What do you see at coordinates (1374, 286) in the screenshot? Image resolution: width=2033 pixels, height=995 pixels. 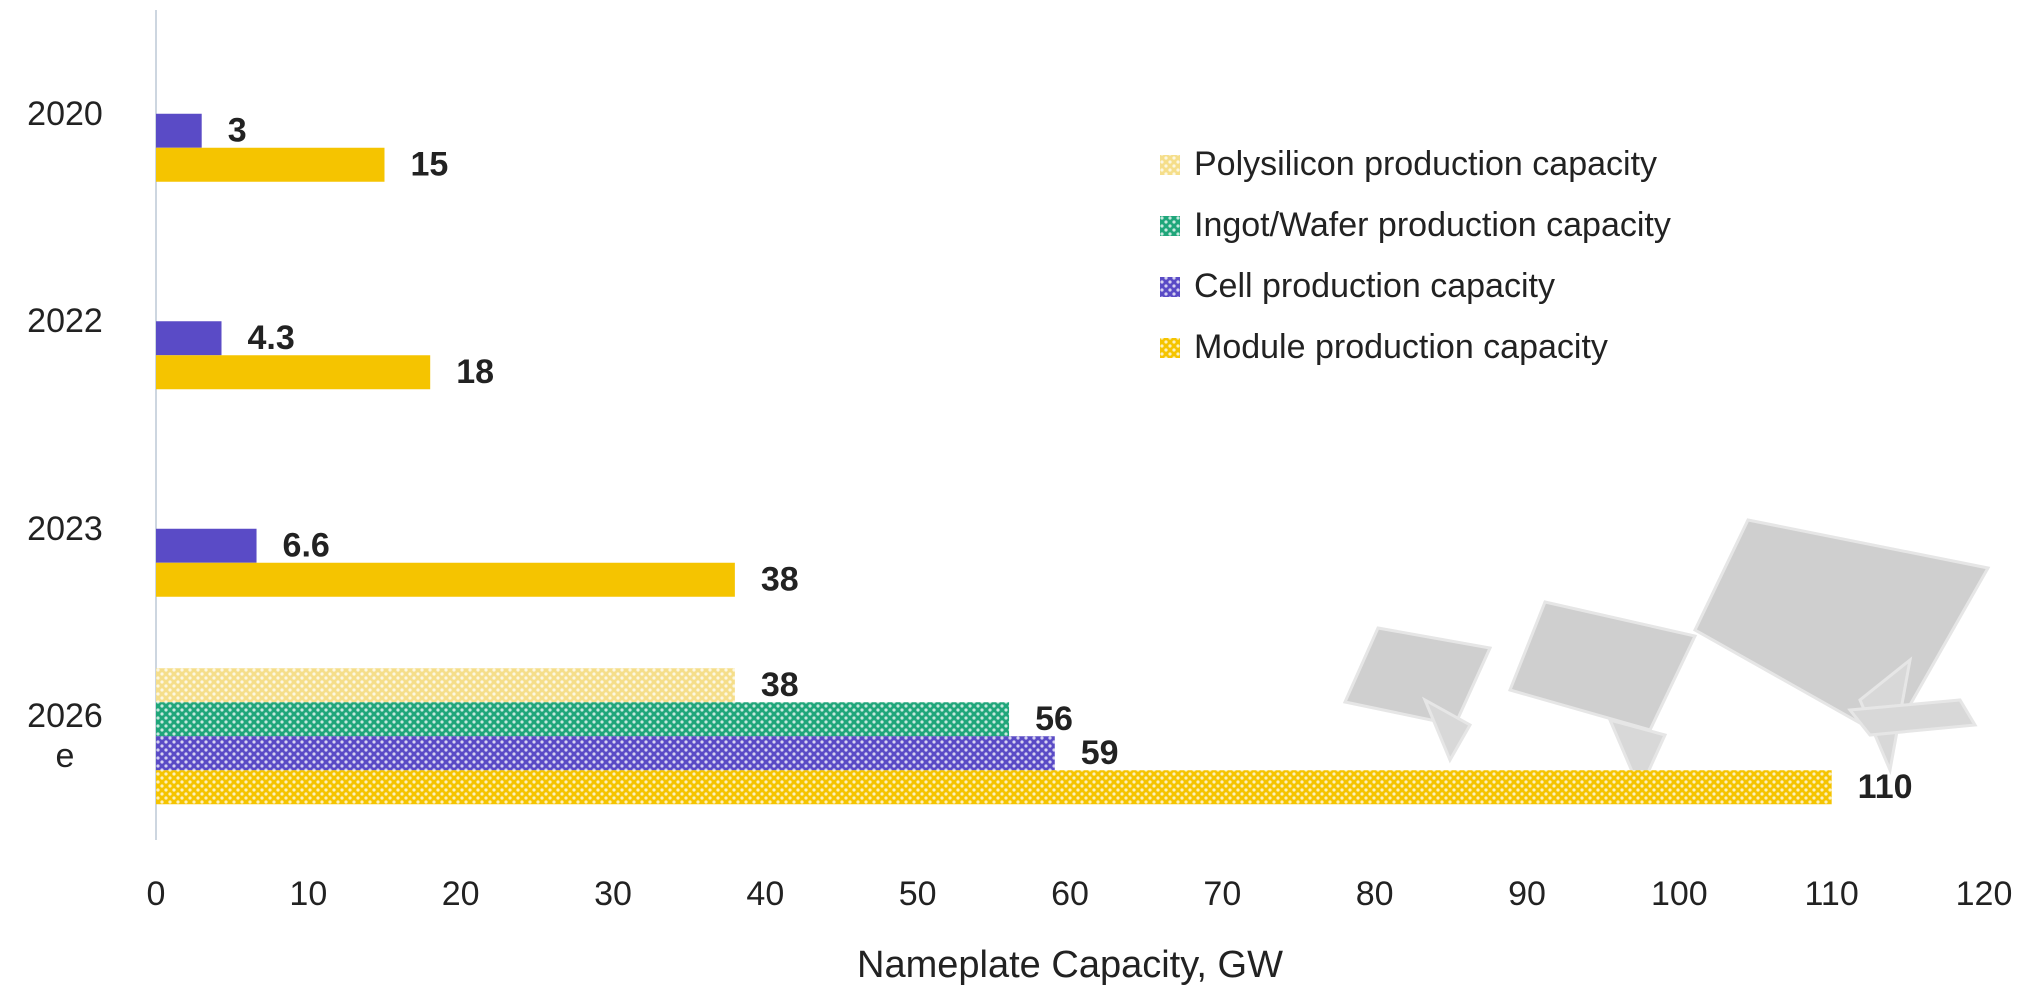 I see `legend-label: Cell production capacity` at bounding box center [1374, 286].